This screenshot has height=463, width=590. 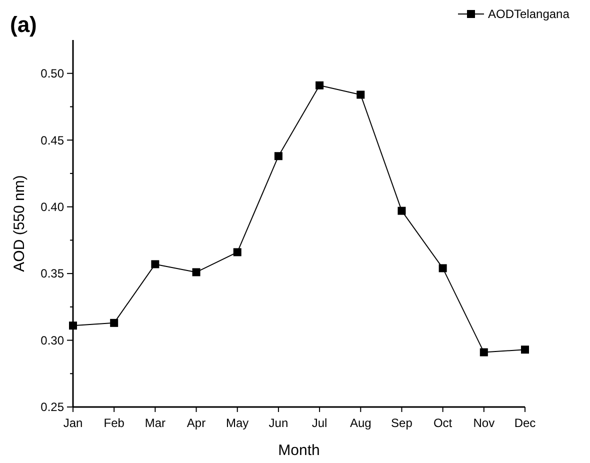 What do you see at coordinates (525, 423) in the screenshot?
I see `x-tick-label: Dec` at bounding box center [525, 423].